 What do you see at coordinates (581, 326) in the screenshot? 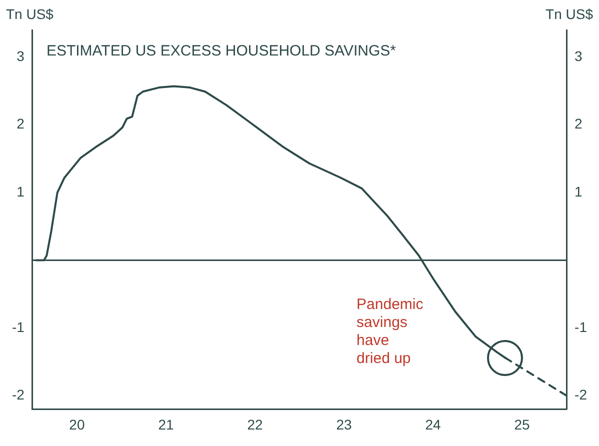
I see `y2-tick-label: -1` at bounding box center [581, 326].